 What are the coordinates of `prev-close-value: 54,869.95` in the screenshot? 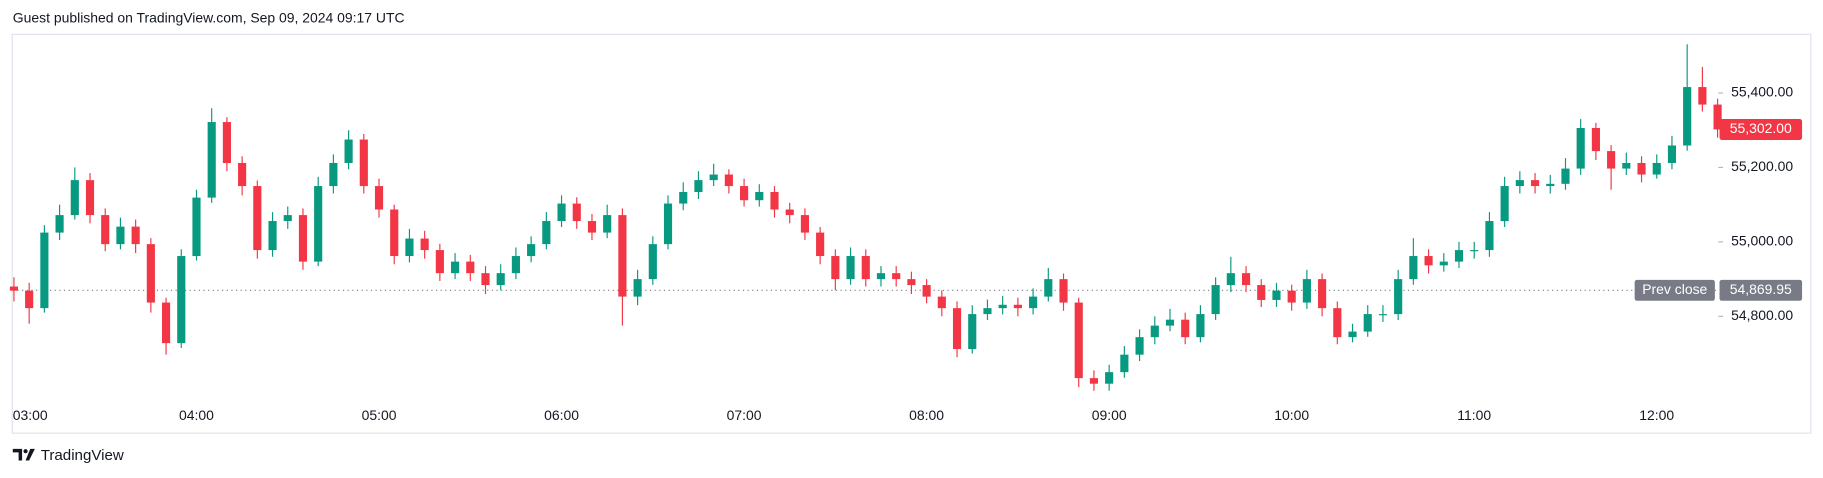 It's located at (1761, 289).